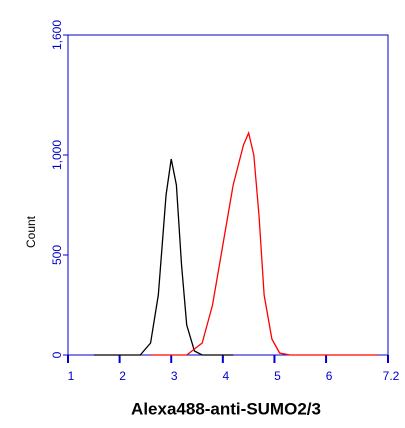 The height and width of the screenshot is (428, 405). What do you see at coordinates (329, 376) in the screenshot?
I see `x-tick-label: 6` at bounding box center [329, 376].